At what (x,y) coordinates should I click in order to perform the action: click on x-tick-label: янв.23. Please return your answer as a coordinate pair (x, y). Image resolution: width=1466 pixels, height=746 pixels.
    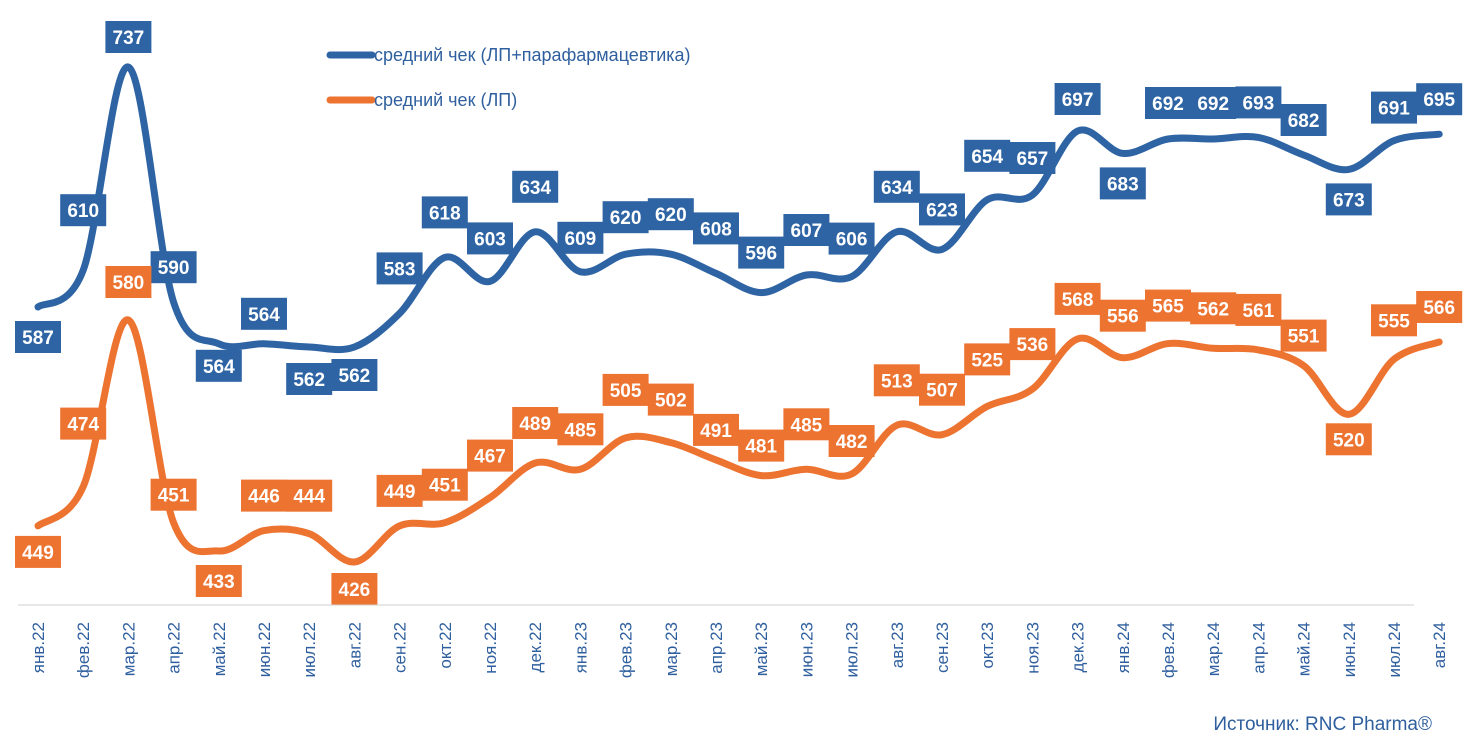
    Looking at the image, I should click on (580, 647).